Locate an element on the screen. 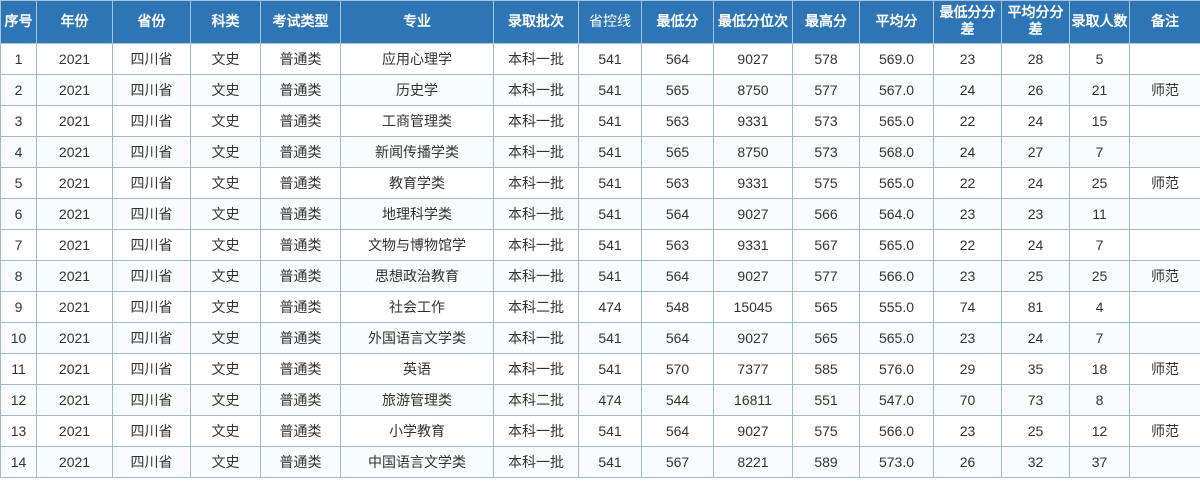 This screenshot has height=481, width=1200. cell-index: 13 is located at coordinates (18, 431).